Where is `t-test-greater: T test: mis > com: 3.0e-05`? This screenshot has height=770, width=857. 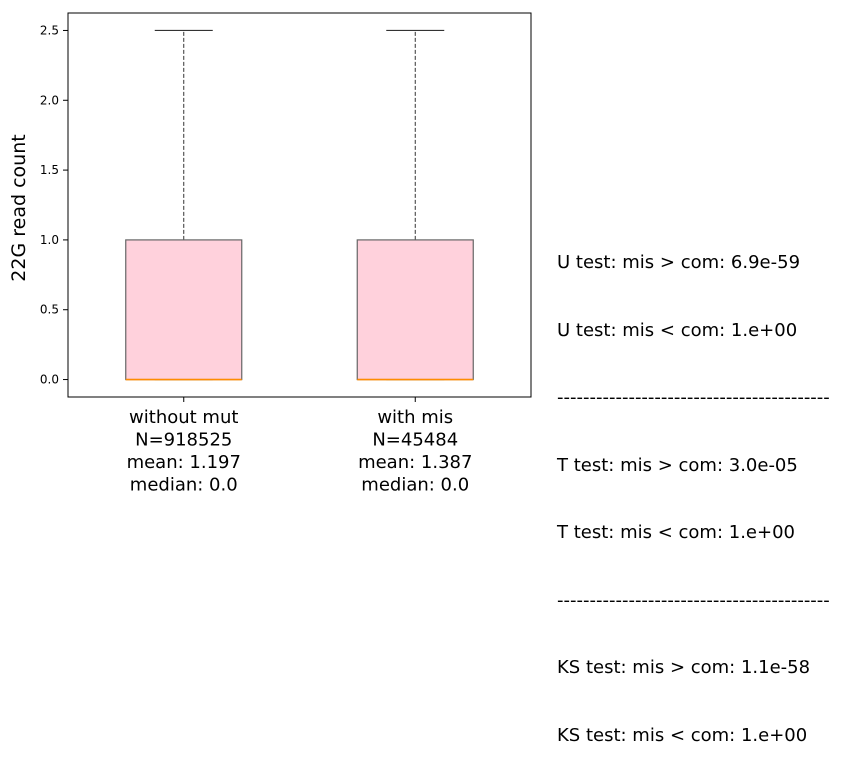 t-test-greater: T test: mis > com: 3.0e-05 is located at coordinates (677, 465).